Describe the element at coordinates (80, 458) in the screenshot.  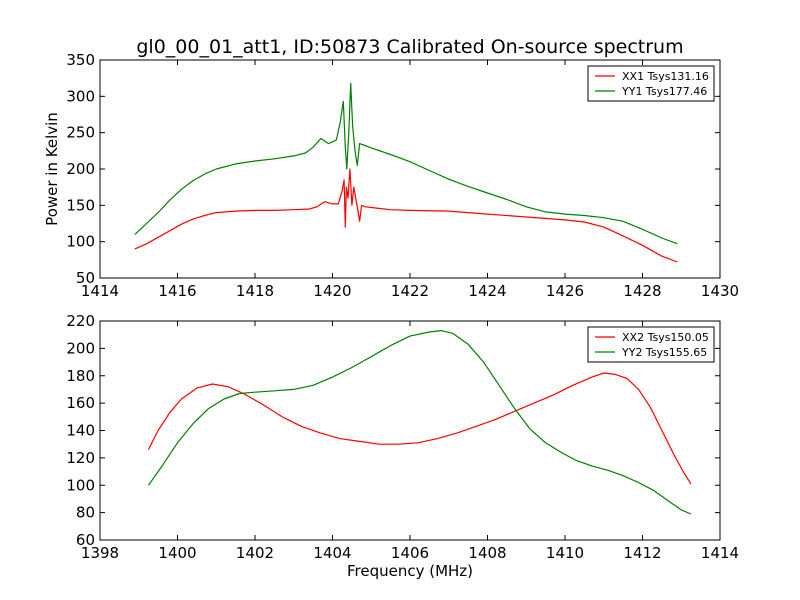
I see `y-tick-label: 120` at that location.